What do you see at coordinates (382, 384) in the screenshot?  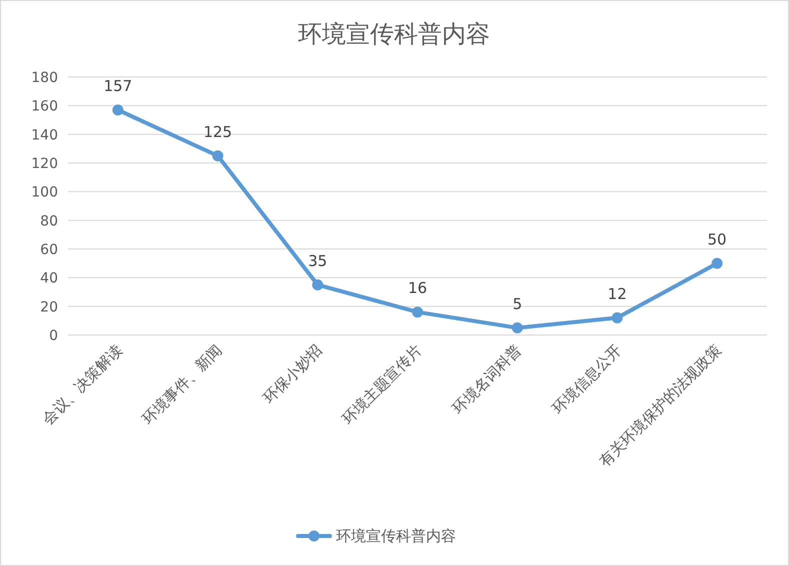 I see `x-tick-label: 环境主题宣传片` at bounding box center [382, 384].